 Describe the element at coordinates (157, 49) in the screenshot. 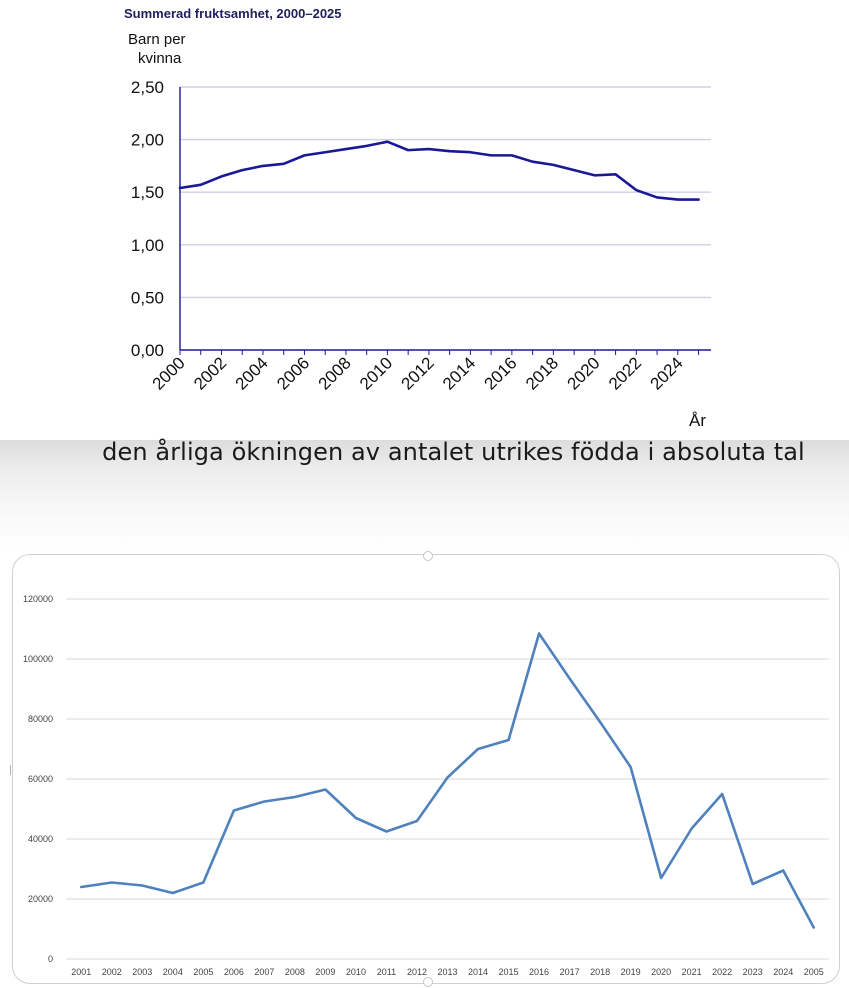

I see `y-axis-label: Barn per kvinna` at that location.